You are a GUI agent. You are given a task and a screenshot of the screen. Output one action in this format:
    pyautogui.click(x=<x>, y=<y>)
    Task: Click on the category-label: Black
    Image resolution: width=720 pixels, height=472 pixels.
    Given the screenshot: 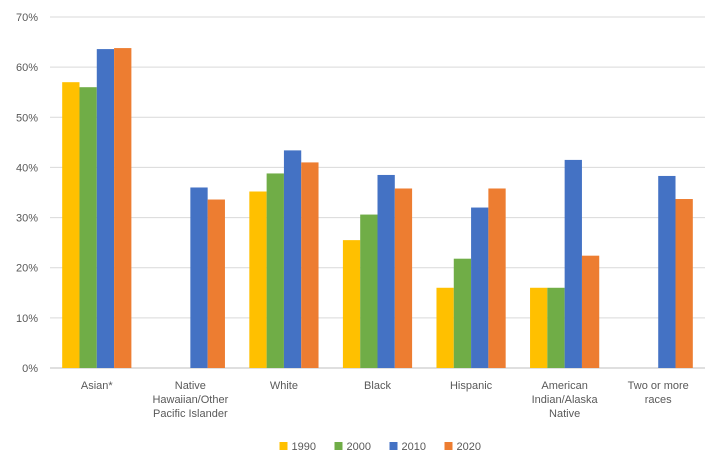 What is the action you would take?
    pyautogui.click(x=377, y=386)
    